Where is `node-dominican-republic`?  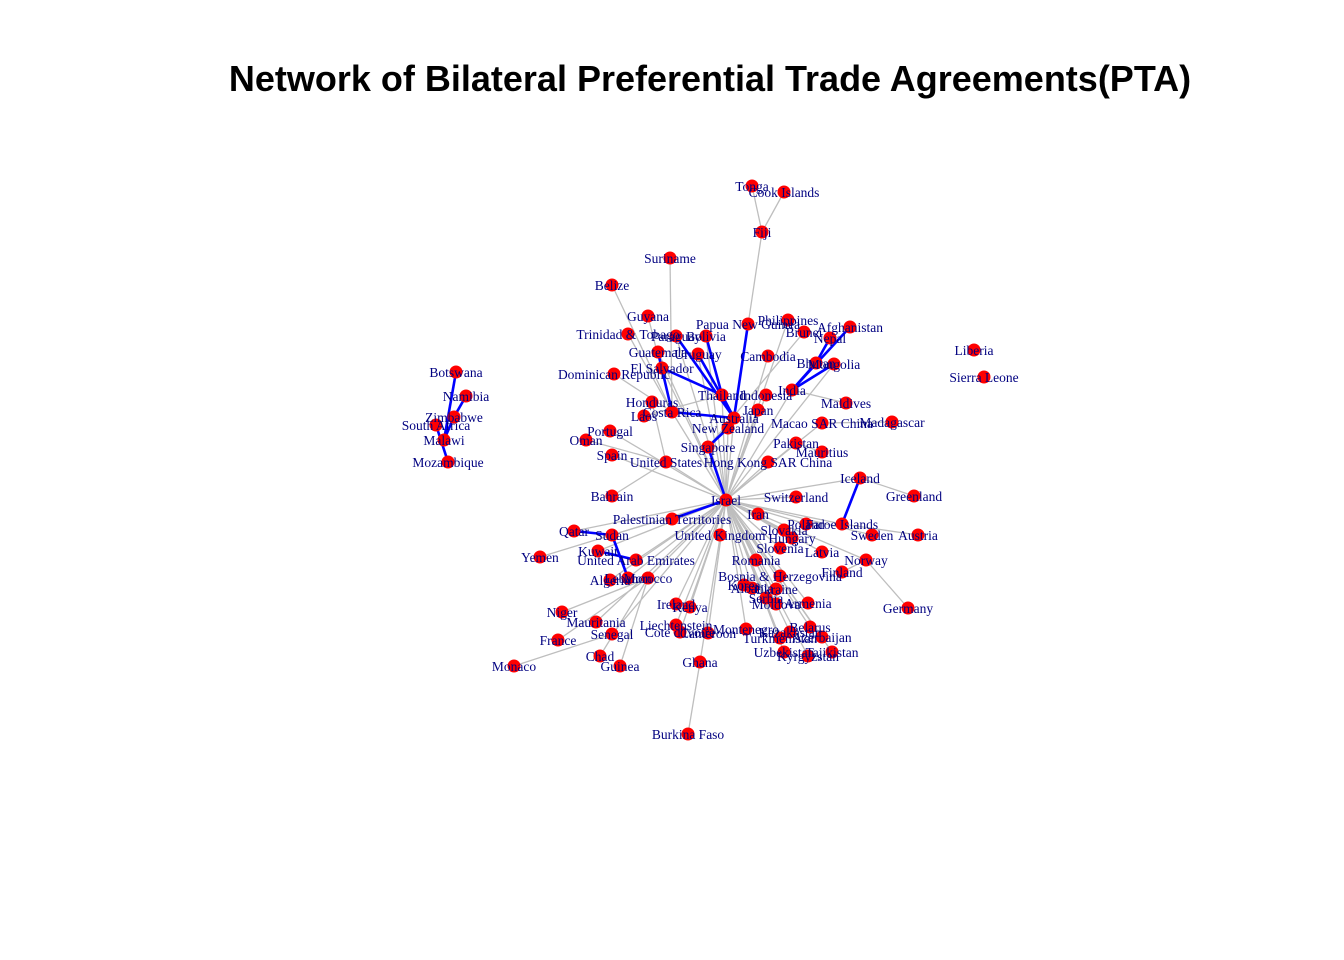 node-dominican-republic is located at coordinates (614, 374).